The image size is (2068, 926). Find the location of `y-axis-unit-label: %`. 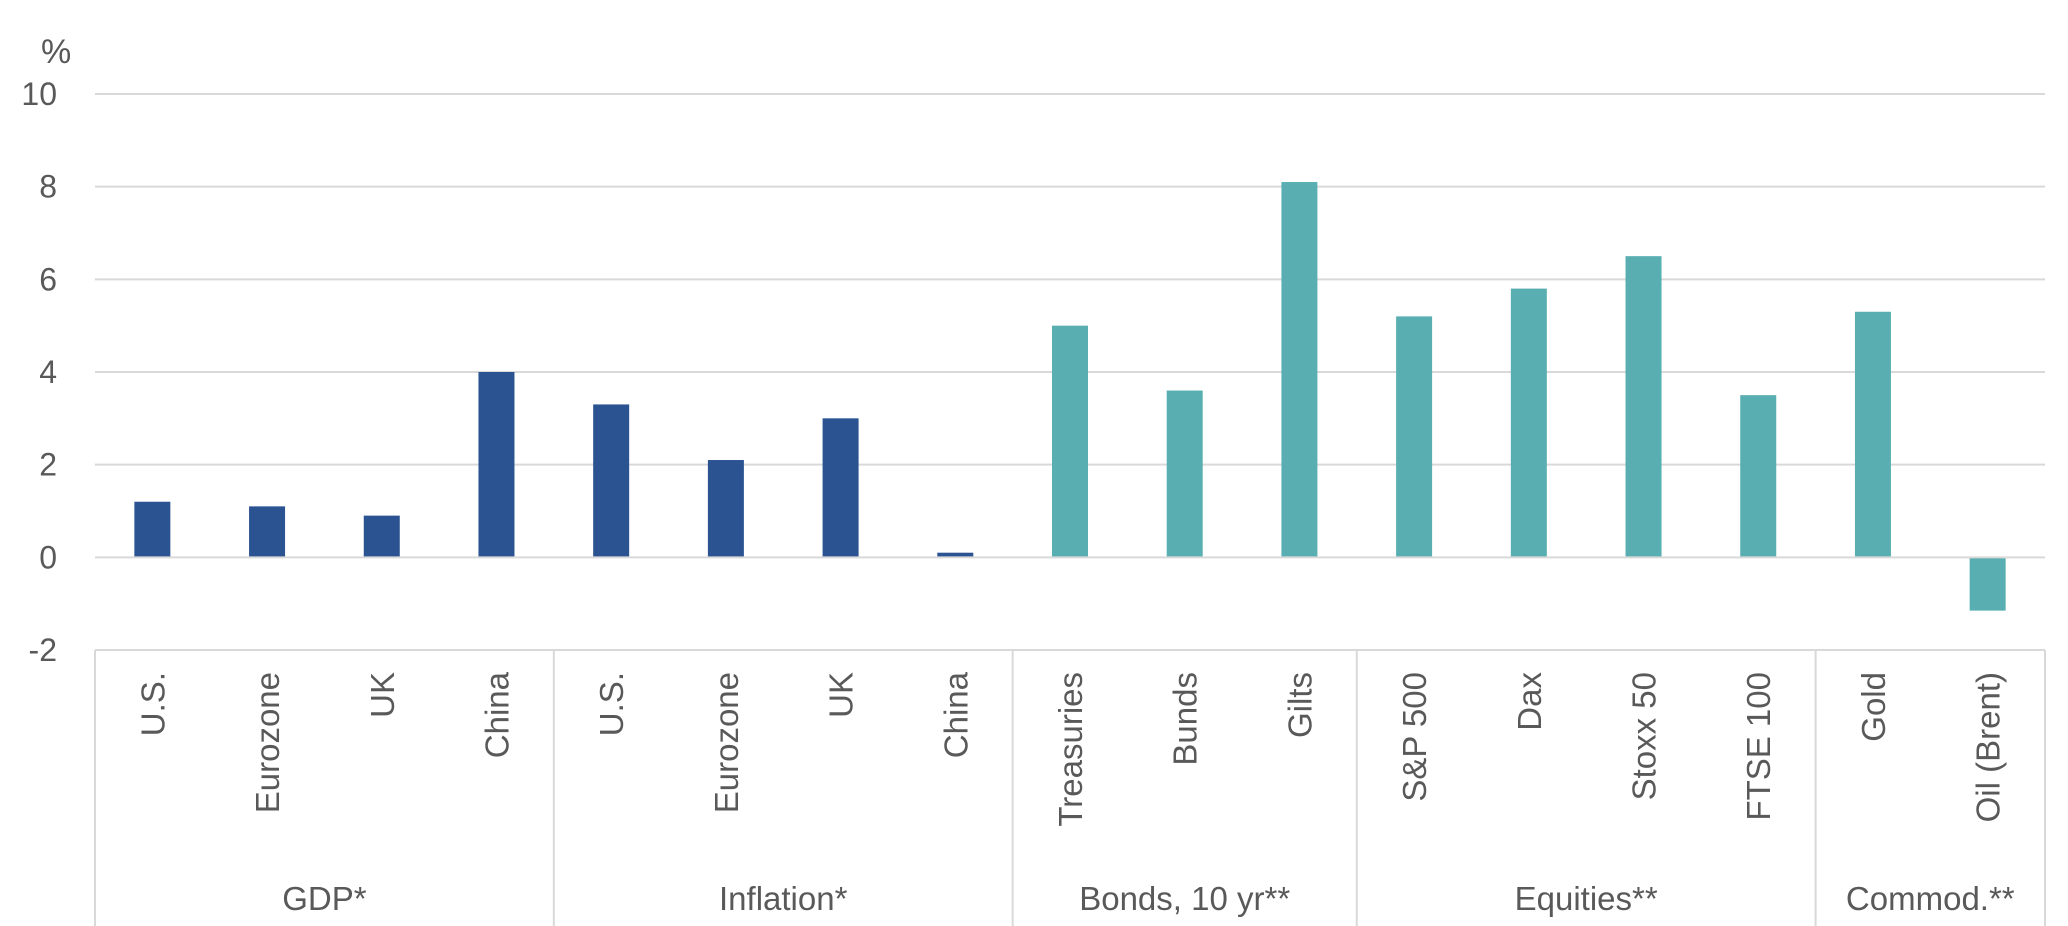

y-axis-unit-label: % is located at coordinates (56, 52).